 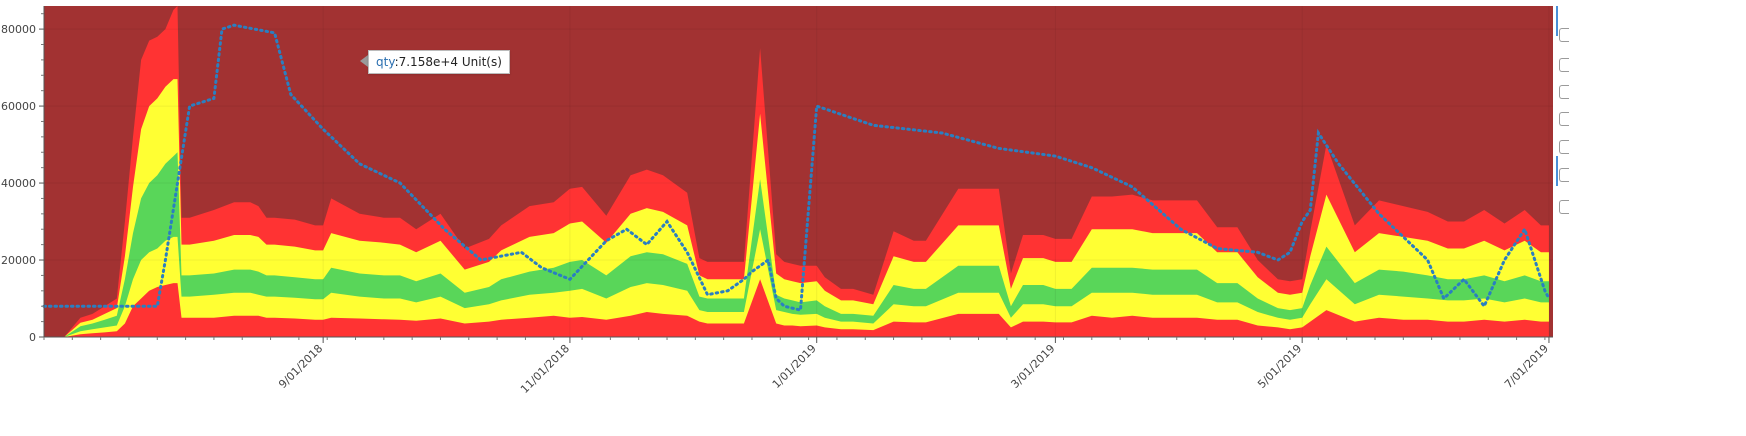 I want to click on toolbar, so click(x=1561, y=216).